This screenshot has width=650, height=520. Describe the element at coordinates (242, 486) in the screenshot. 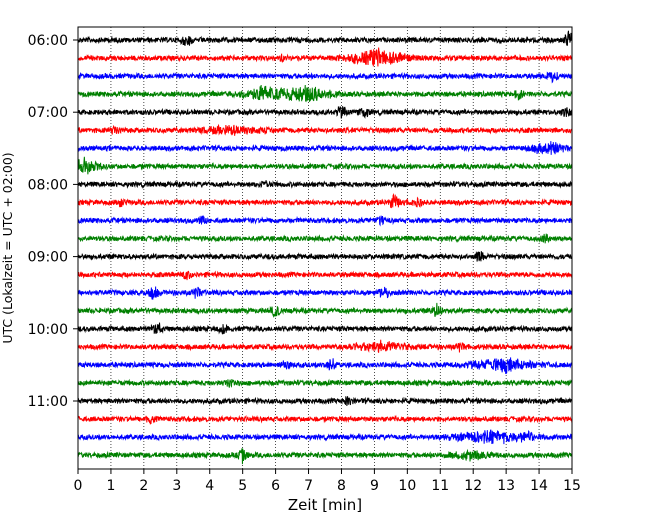

I see `x-tick-label: 5` at that location.